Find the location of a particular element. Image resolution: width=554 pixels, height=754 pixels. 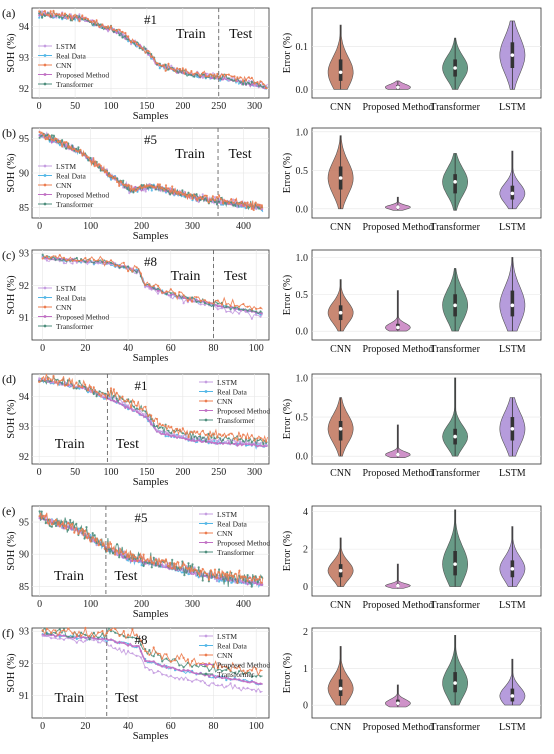

series-cnn is located at coordinates (153, 49).